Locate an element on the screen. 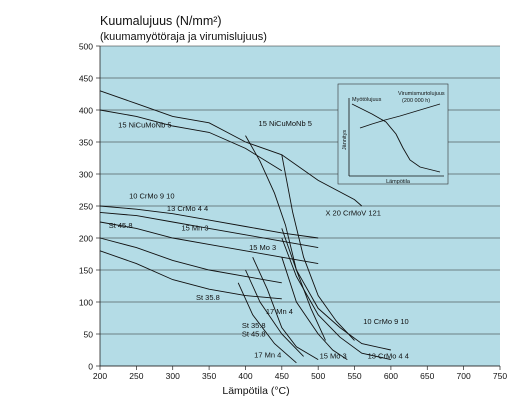  series-label: 15 Mn 3 is located at coordinates (194, 227).